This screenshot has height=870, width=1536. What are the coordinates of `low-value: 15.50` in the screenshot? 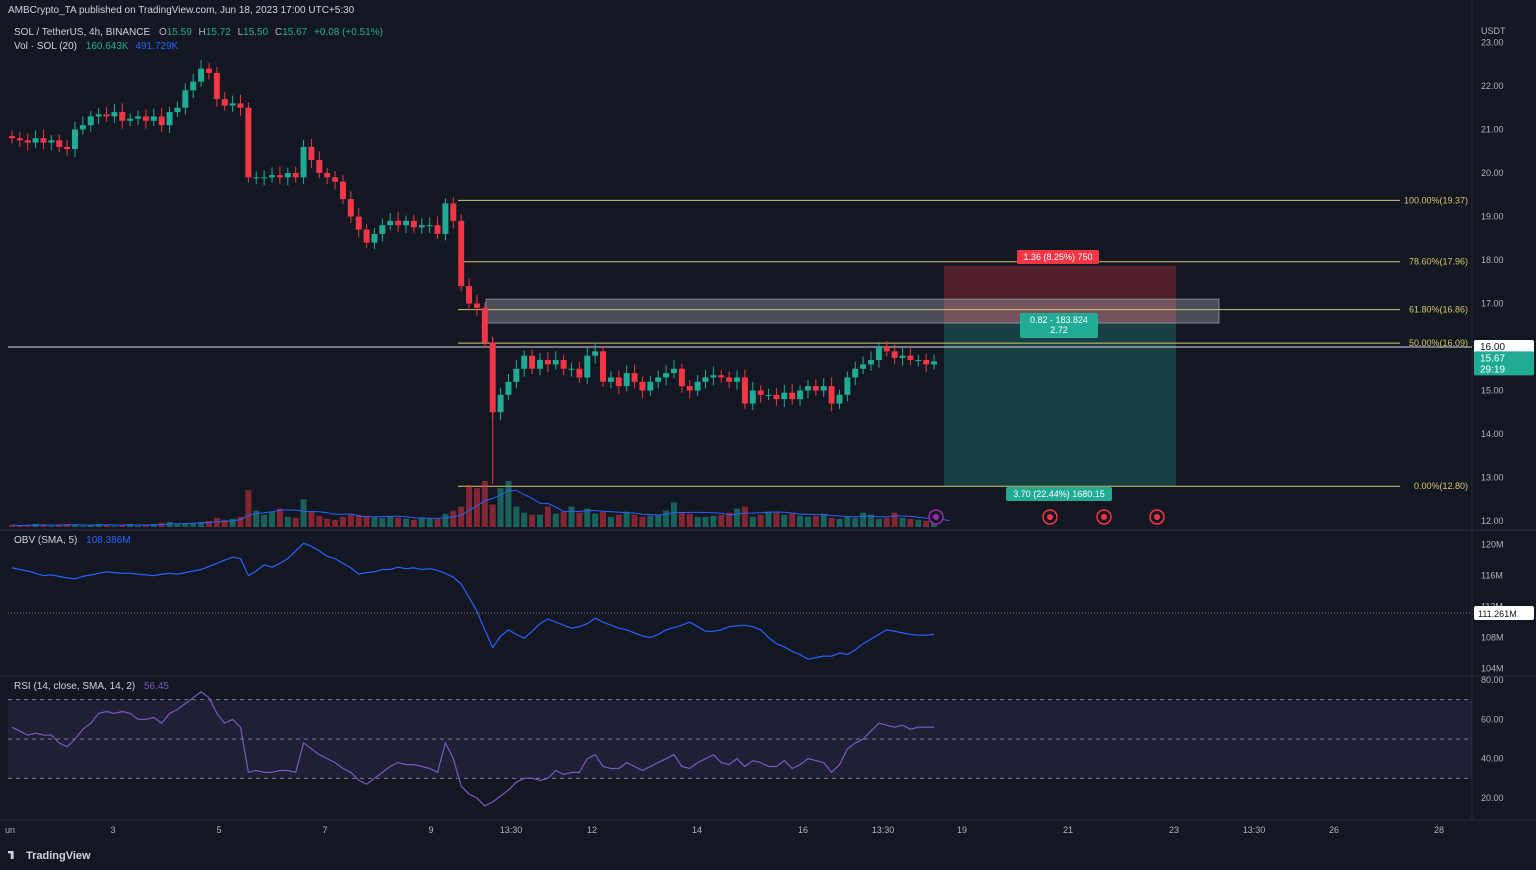 It's located at (256, 32).